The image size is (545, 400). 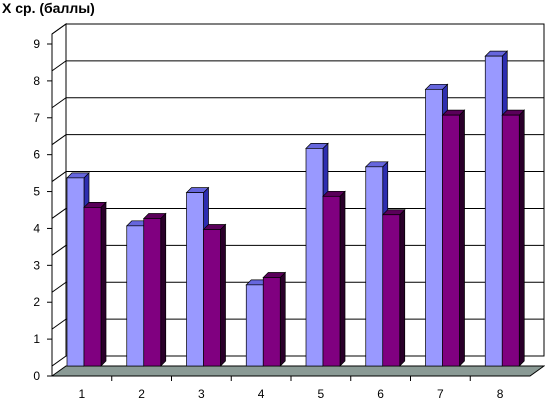 What do you see at coordinates (500, 393) in the screenshot?
I see `x-tick-label-8: 8` at bounding box center [500, 393].